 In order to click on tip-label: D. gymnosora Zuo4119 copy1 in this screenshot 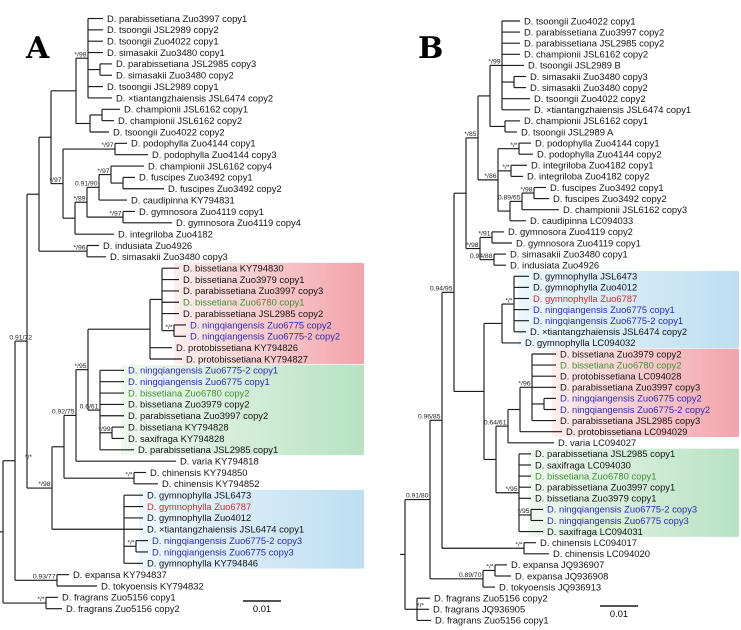, I will do `click(201, 211)`.